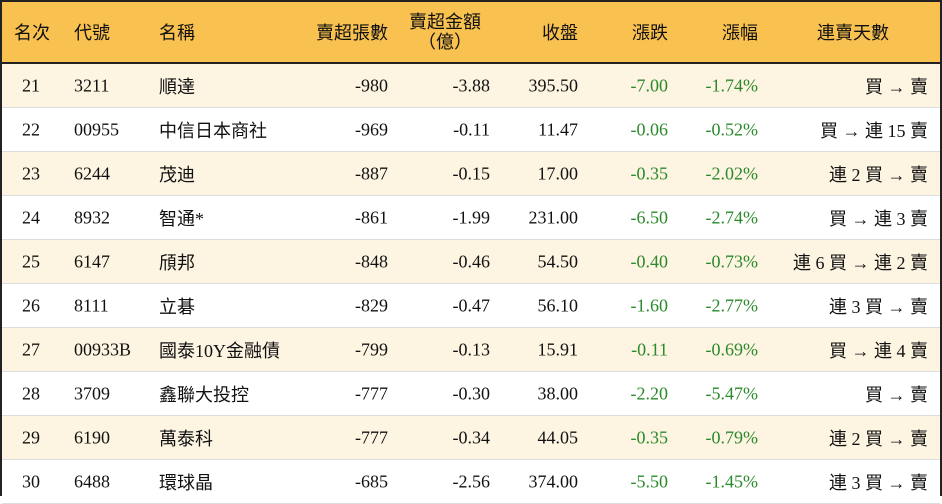  What do you see at coordinates (371, 129) in the screenshot?
I see `cell-shares: -969` at bounding box center [371, 129].